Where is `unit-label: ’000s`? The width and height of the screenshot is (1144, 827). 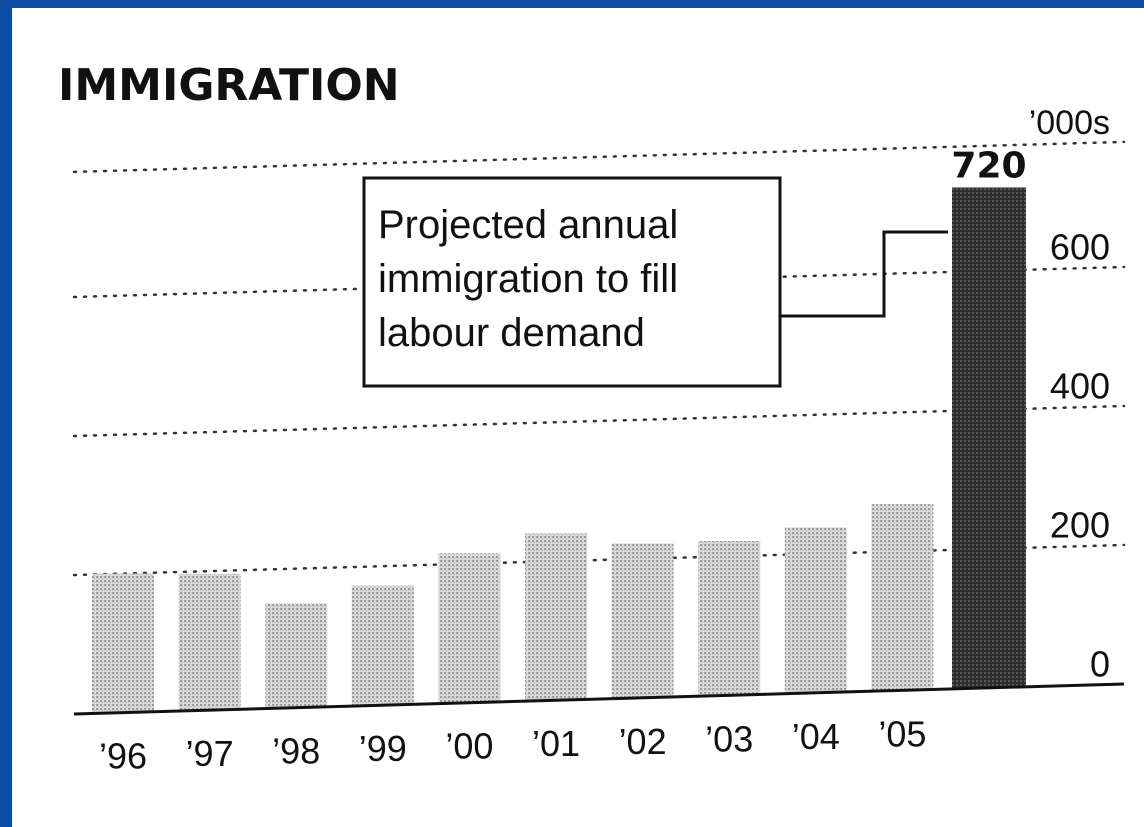 unit-label: ’000s is located at coordinates (1069, 123).